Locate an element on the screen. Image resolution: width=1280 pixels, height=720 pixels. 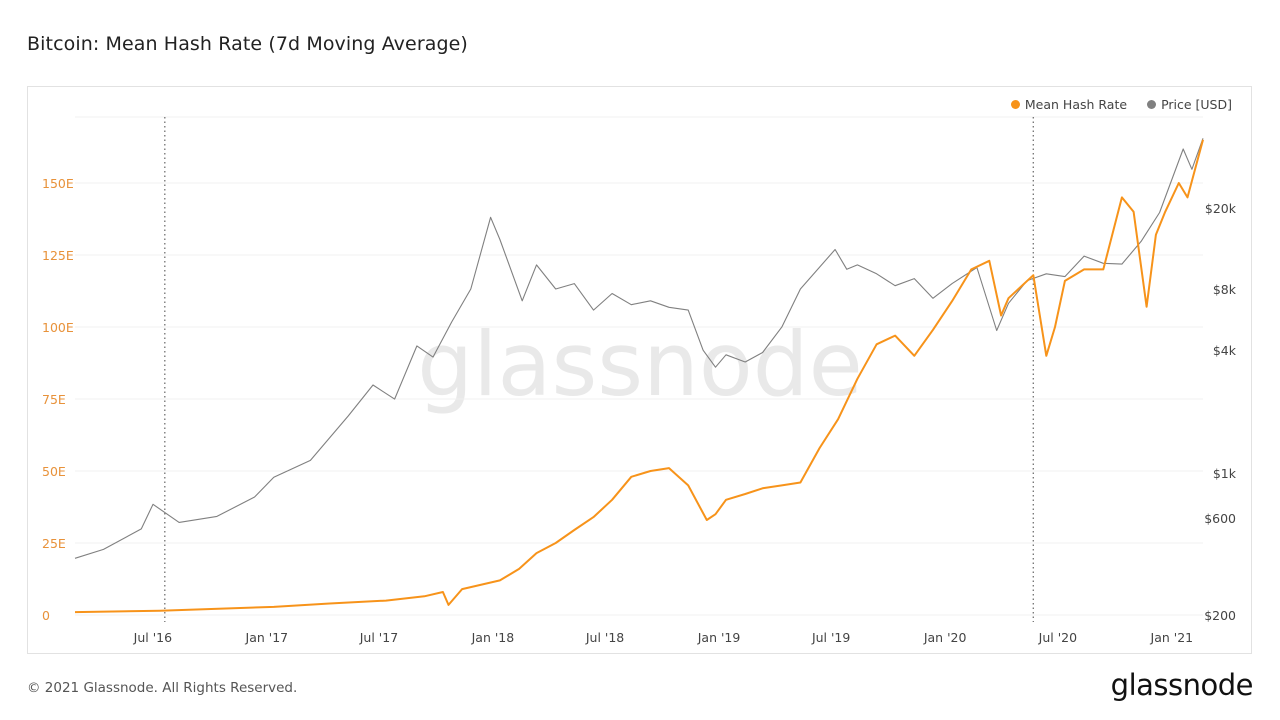
y-right-tick-label: $1k is located at coordinates (1225, 473).